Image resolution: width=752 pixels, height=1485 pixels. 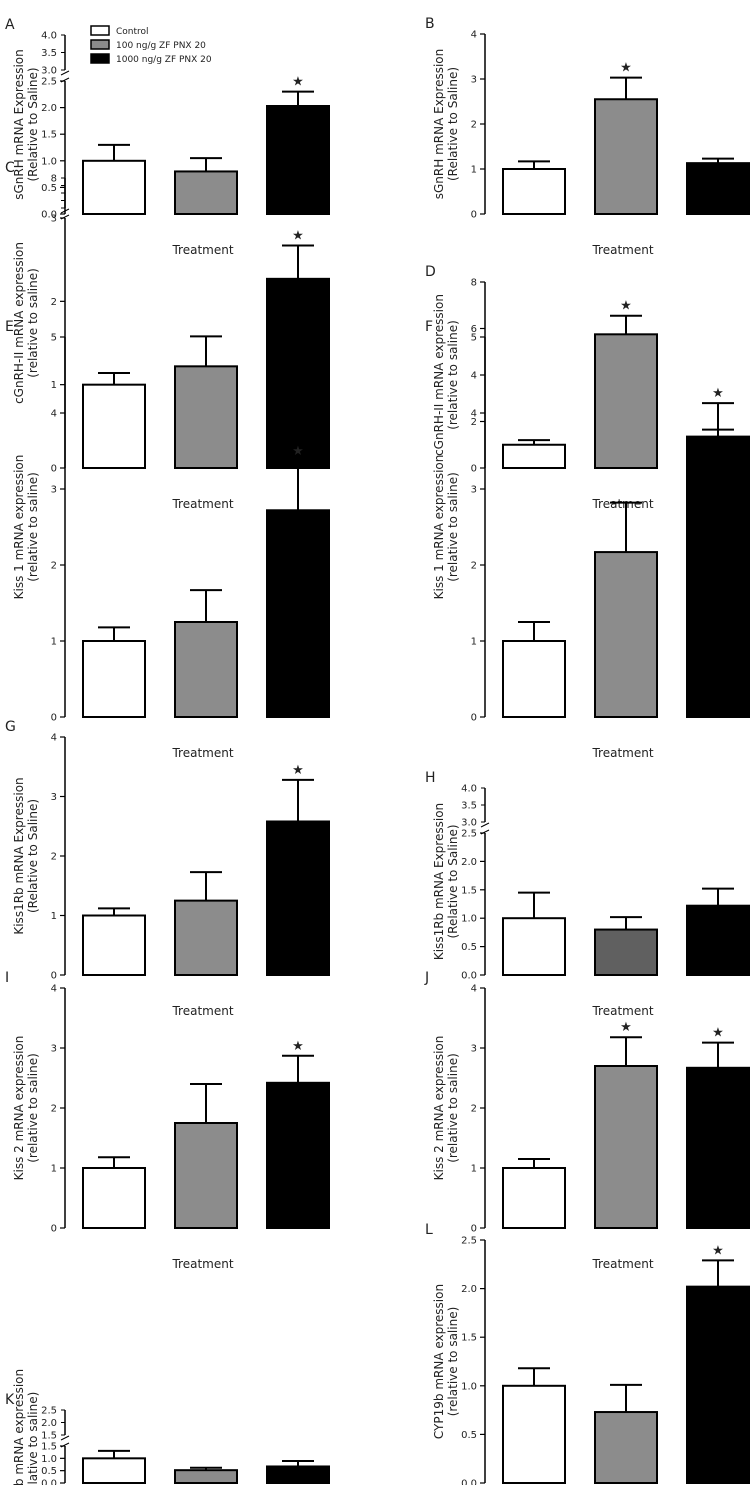 What do you see at coordinates (10, 1400) in the screenshot?
I see `panel-letter: K` at bounding box center [10, 1400].